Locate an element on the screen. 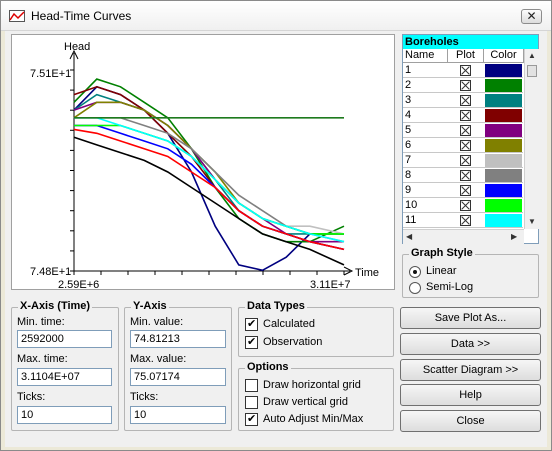 Image resolution: width=552 pixels, height=451 pixels. scroll-down-arrow-icon: ▼ is located at coordinates (532, 221).